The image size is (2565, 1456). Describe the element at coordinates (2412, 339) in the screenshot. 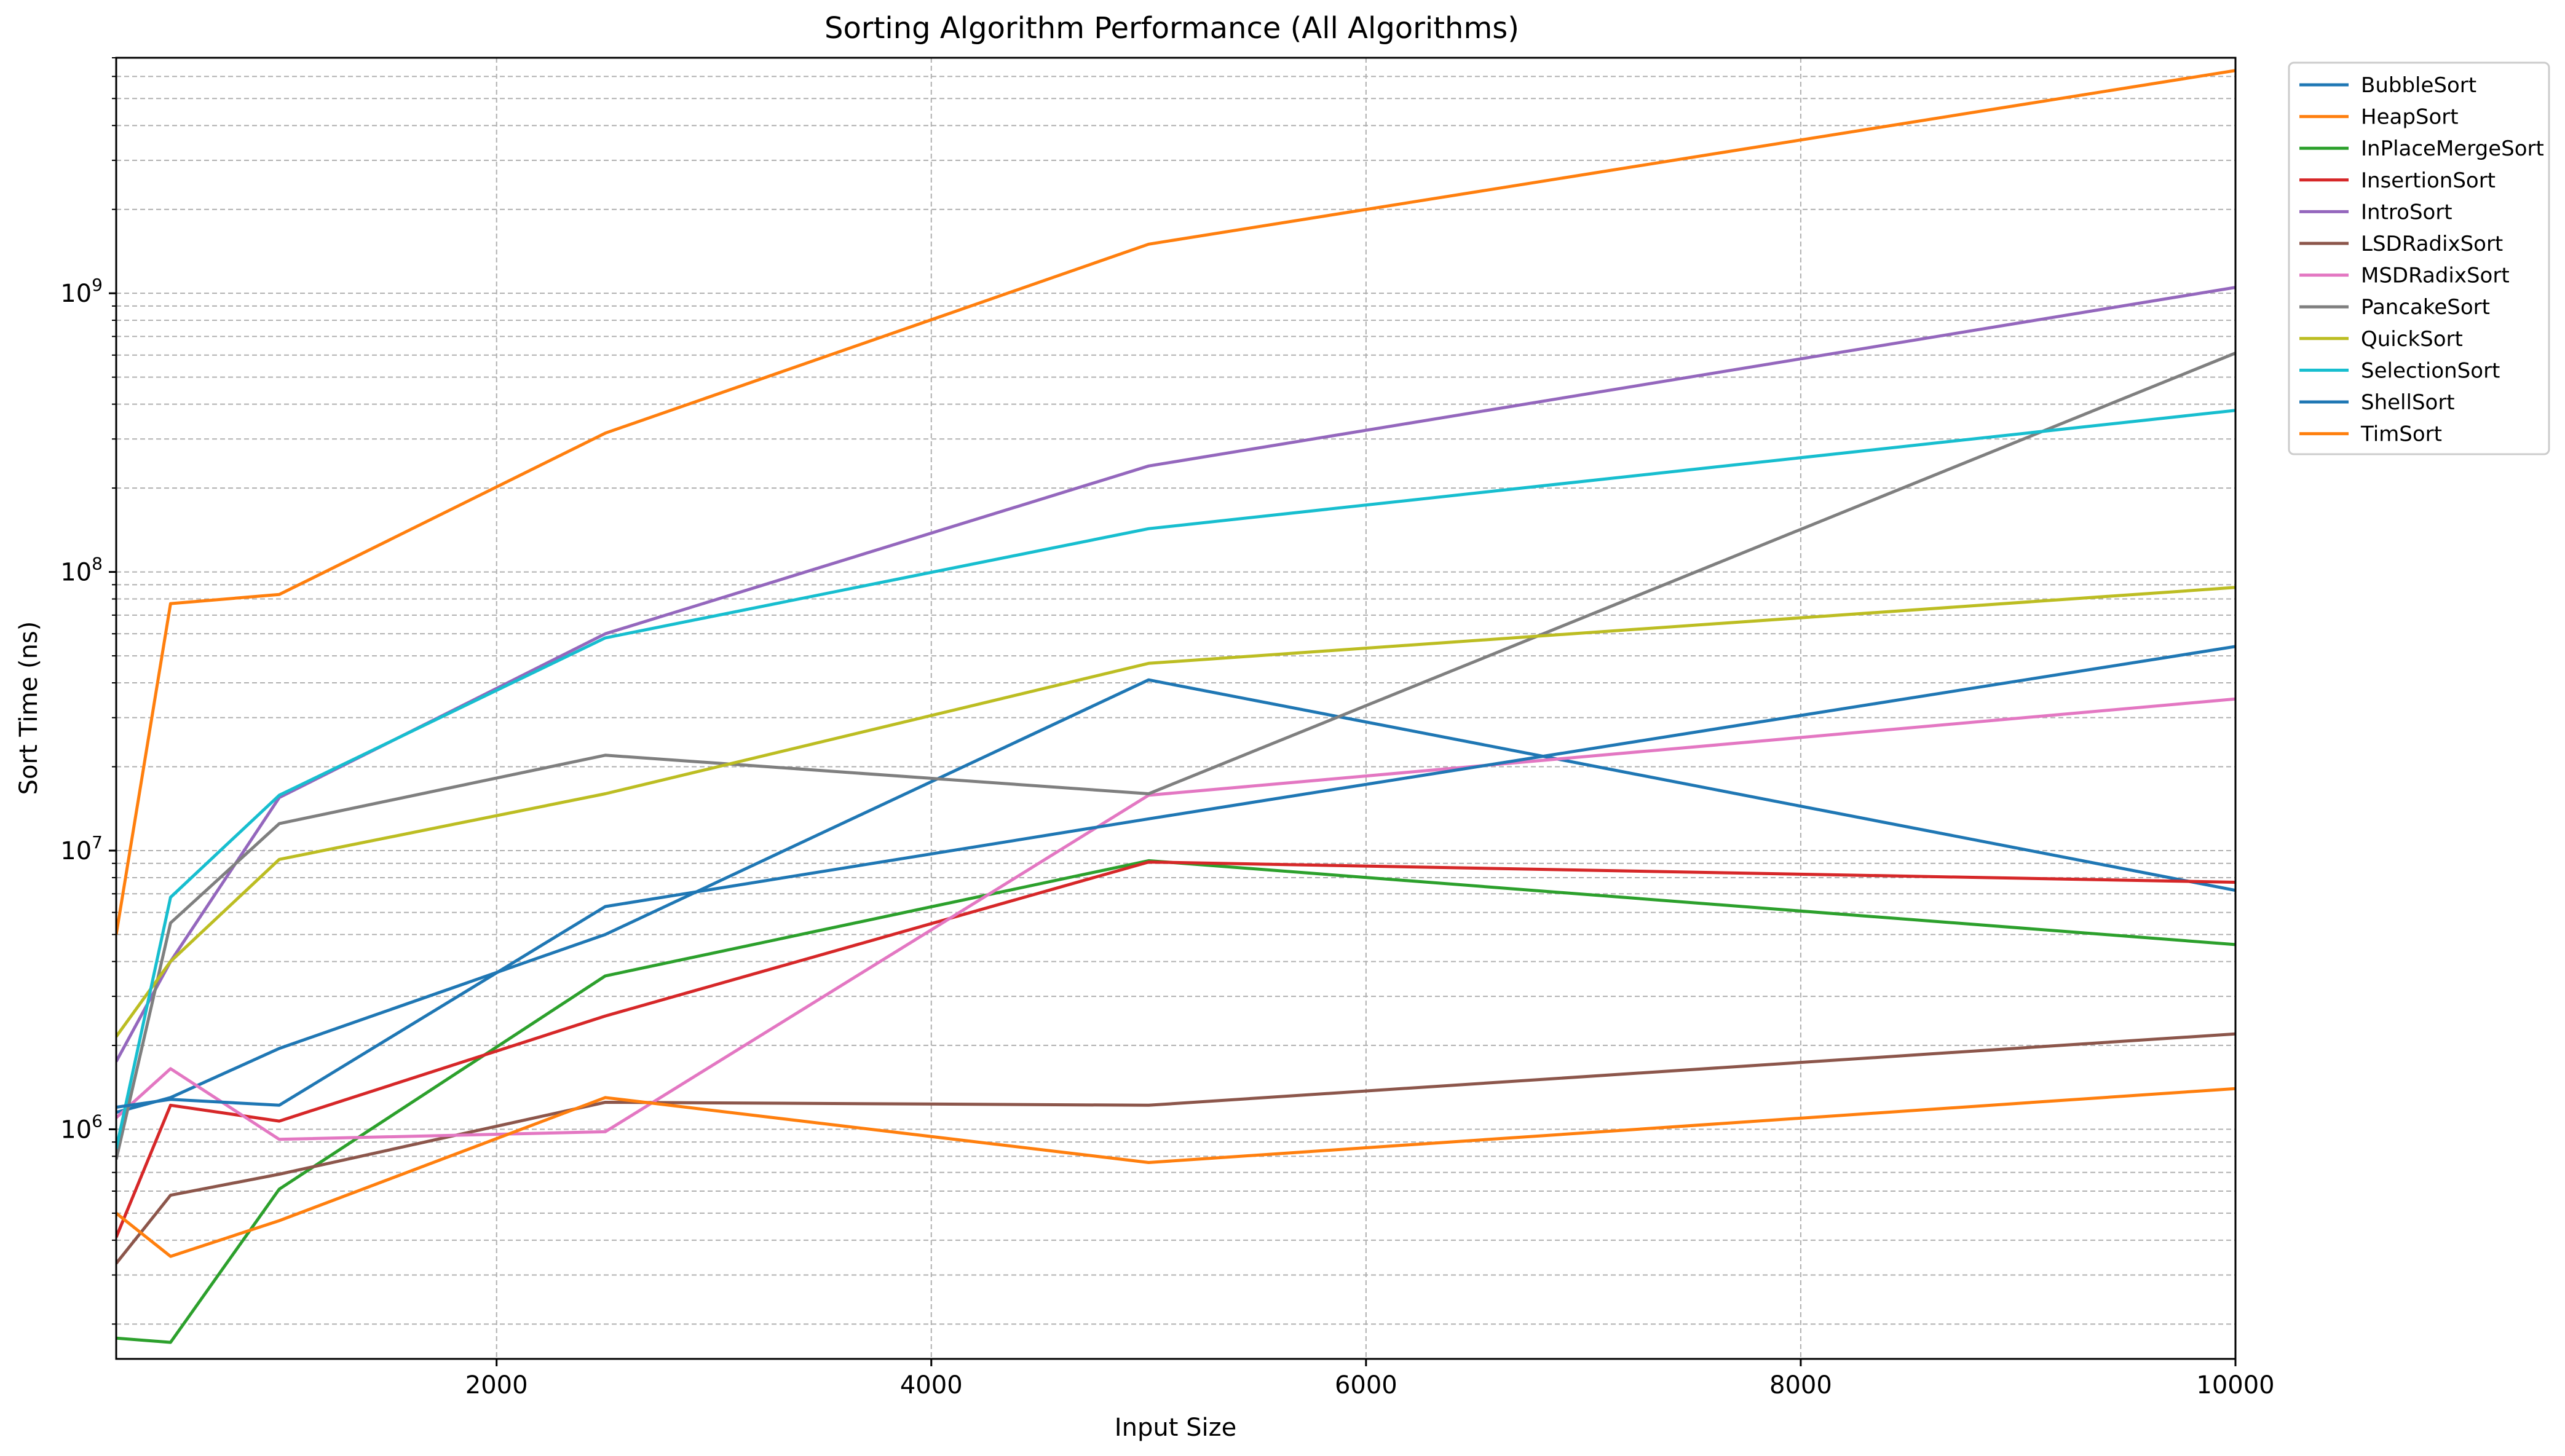

I see `legend-label: QuickSort` at that location.